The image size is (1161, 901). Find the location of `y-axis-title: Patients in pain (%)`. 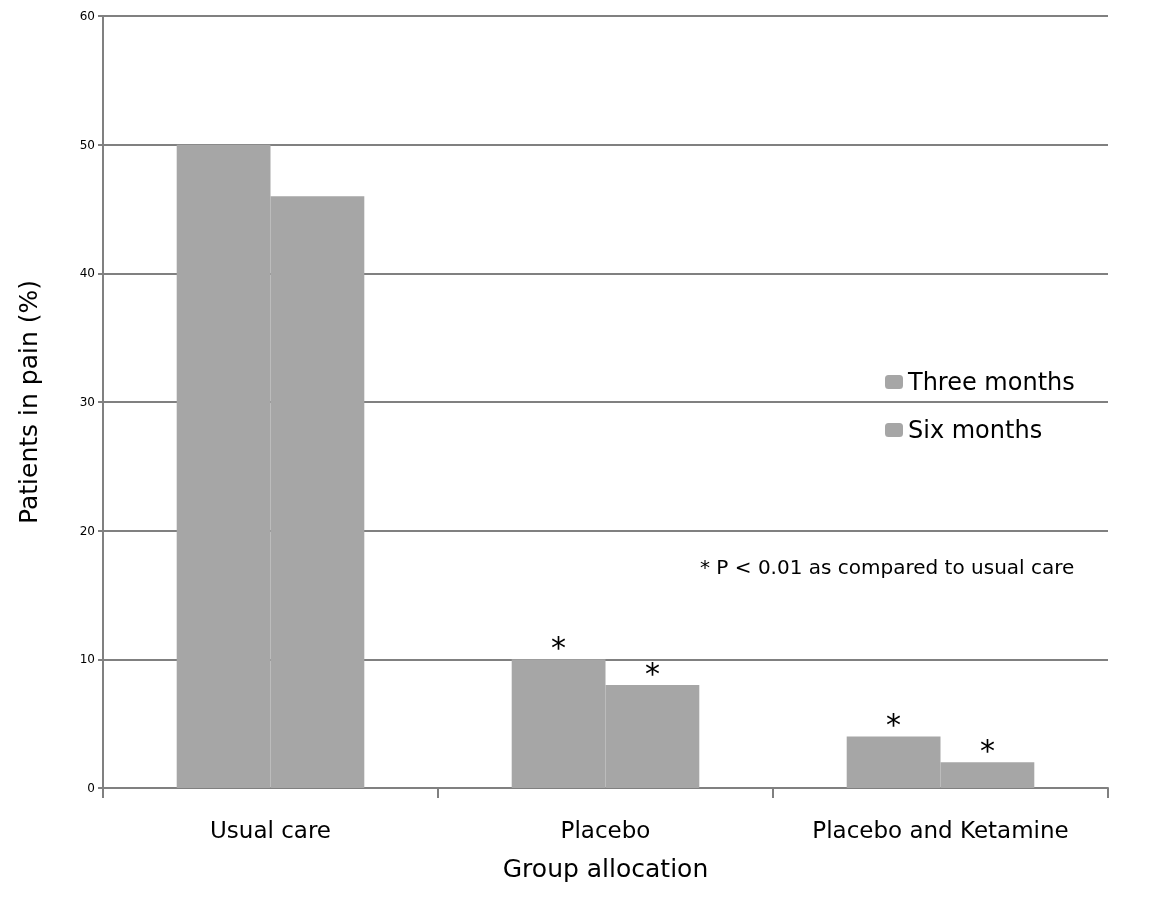

y-axis-title: Patients in pain (%) is located at coordinates (28, 402).